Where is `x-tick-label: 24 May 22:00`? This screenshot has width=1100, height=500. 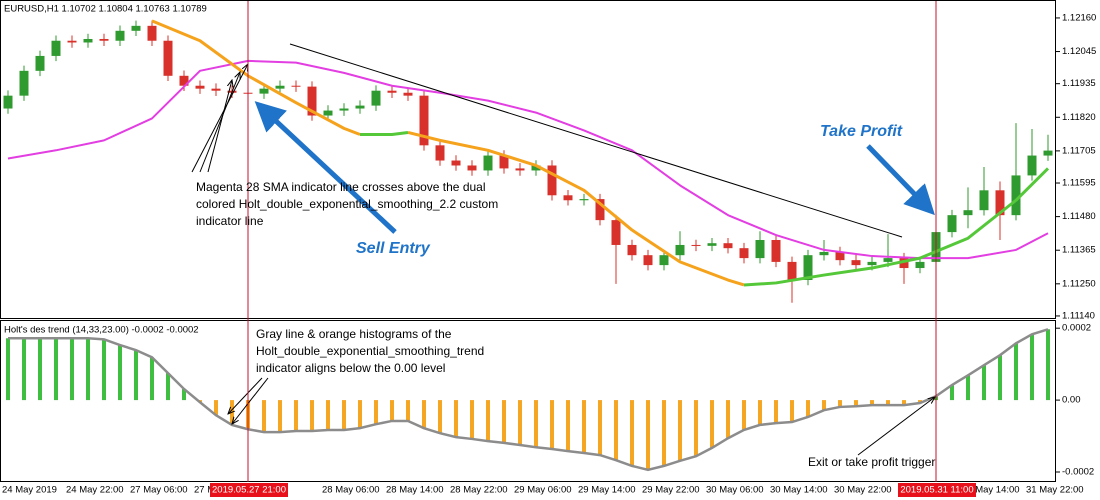 x-tick-label: 24 May 22:00 is located at coordinates (95, 490).